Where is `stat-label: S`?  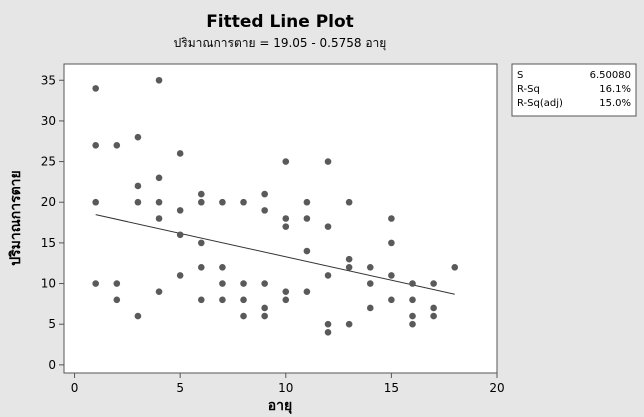
stat-label: S is located at coordinates (520, 75).